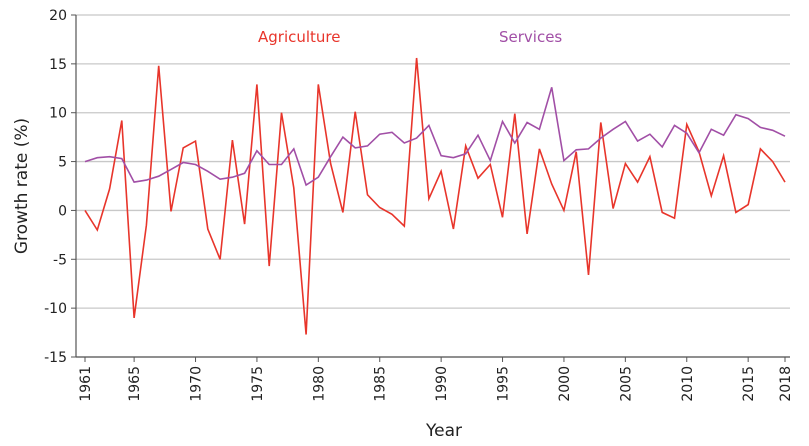 Image resolution: width=809 pixels, height=446 pixels. What do you see at coordinates (58, 114) in the screenshot?
I see `y-tick-label: 10` at bounding box center [58, 114].